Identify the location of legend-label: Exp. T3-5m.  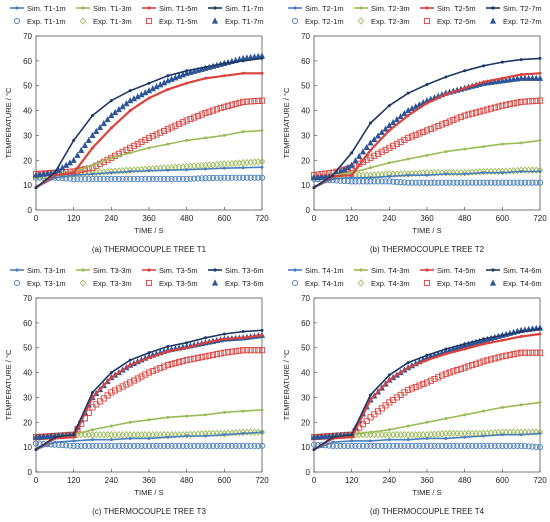
(178, 283).